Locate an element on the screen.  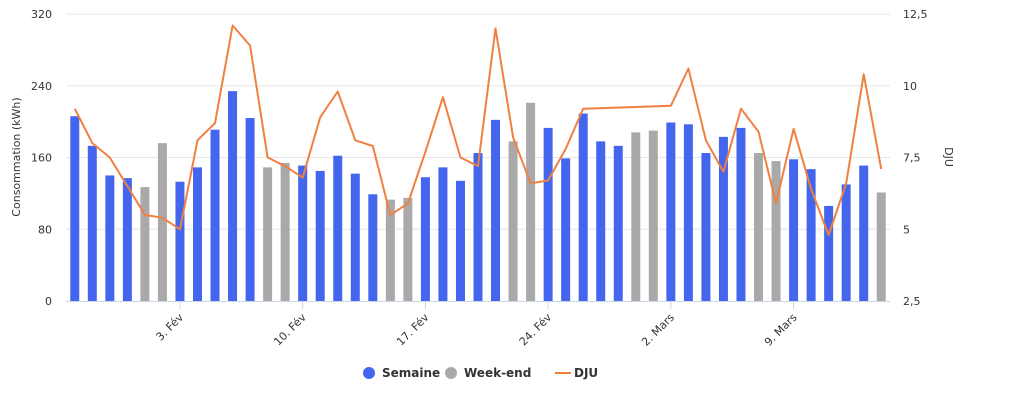
x-tick-label: 17. Fév is located at coordinates (413, 330).